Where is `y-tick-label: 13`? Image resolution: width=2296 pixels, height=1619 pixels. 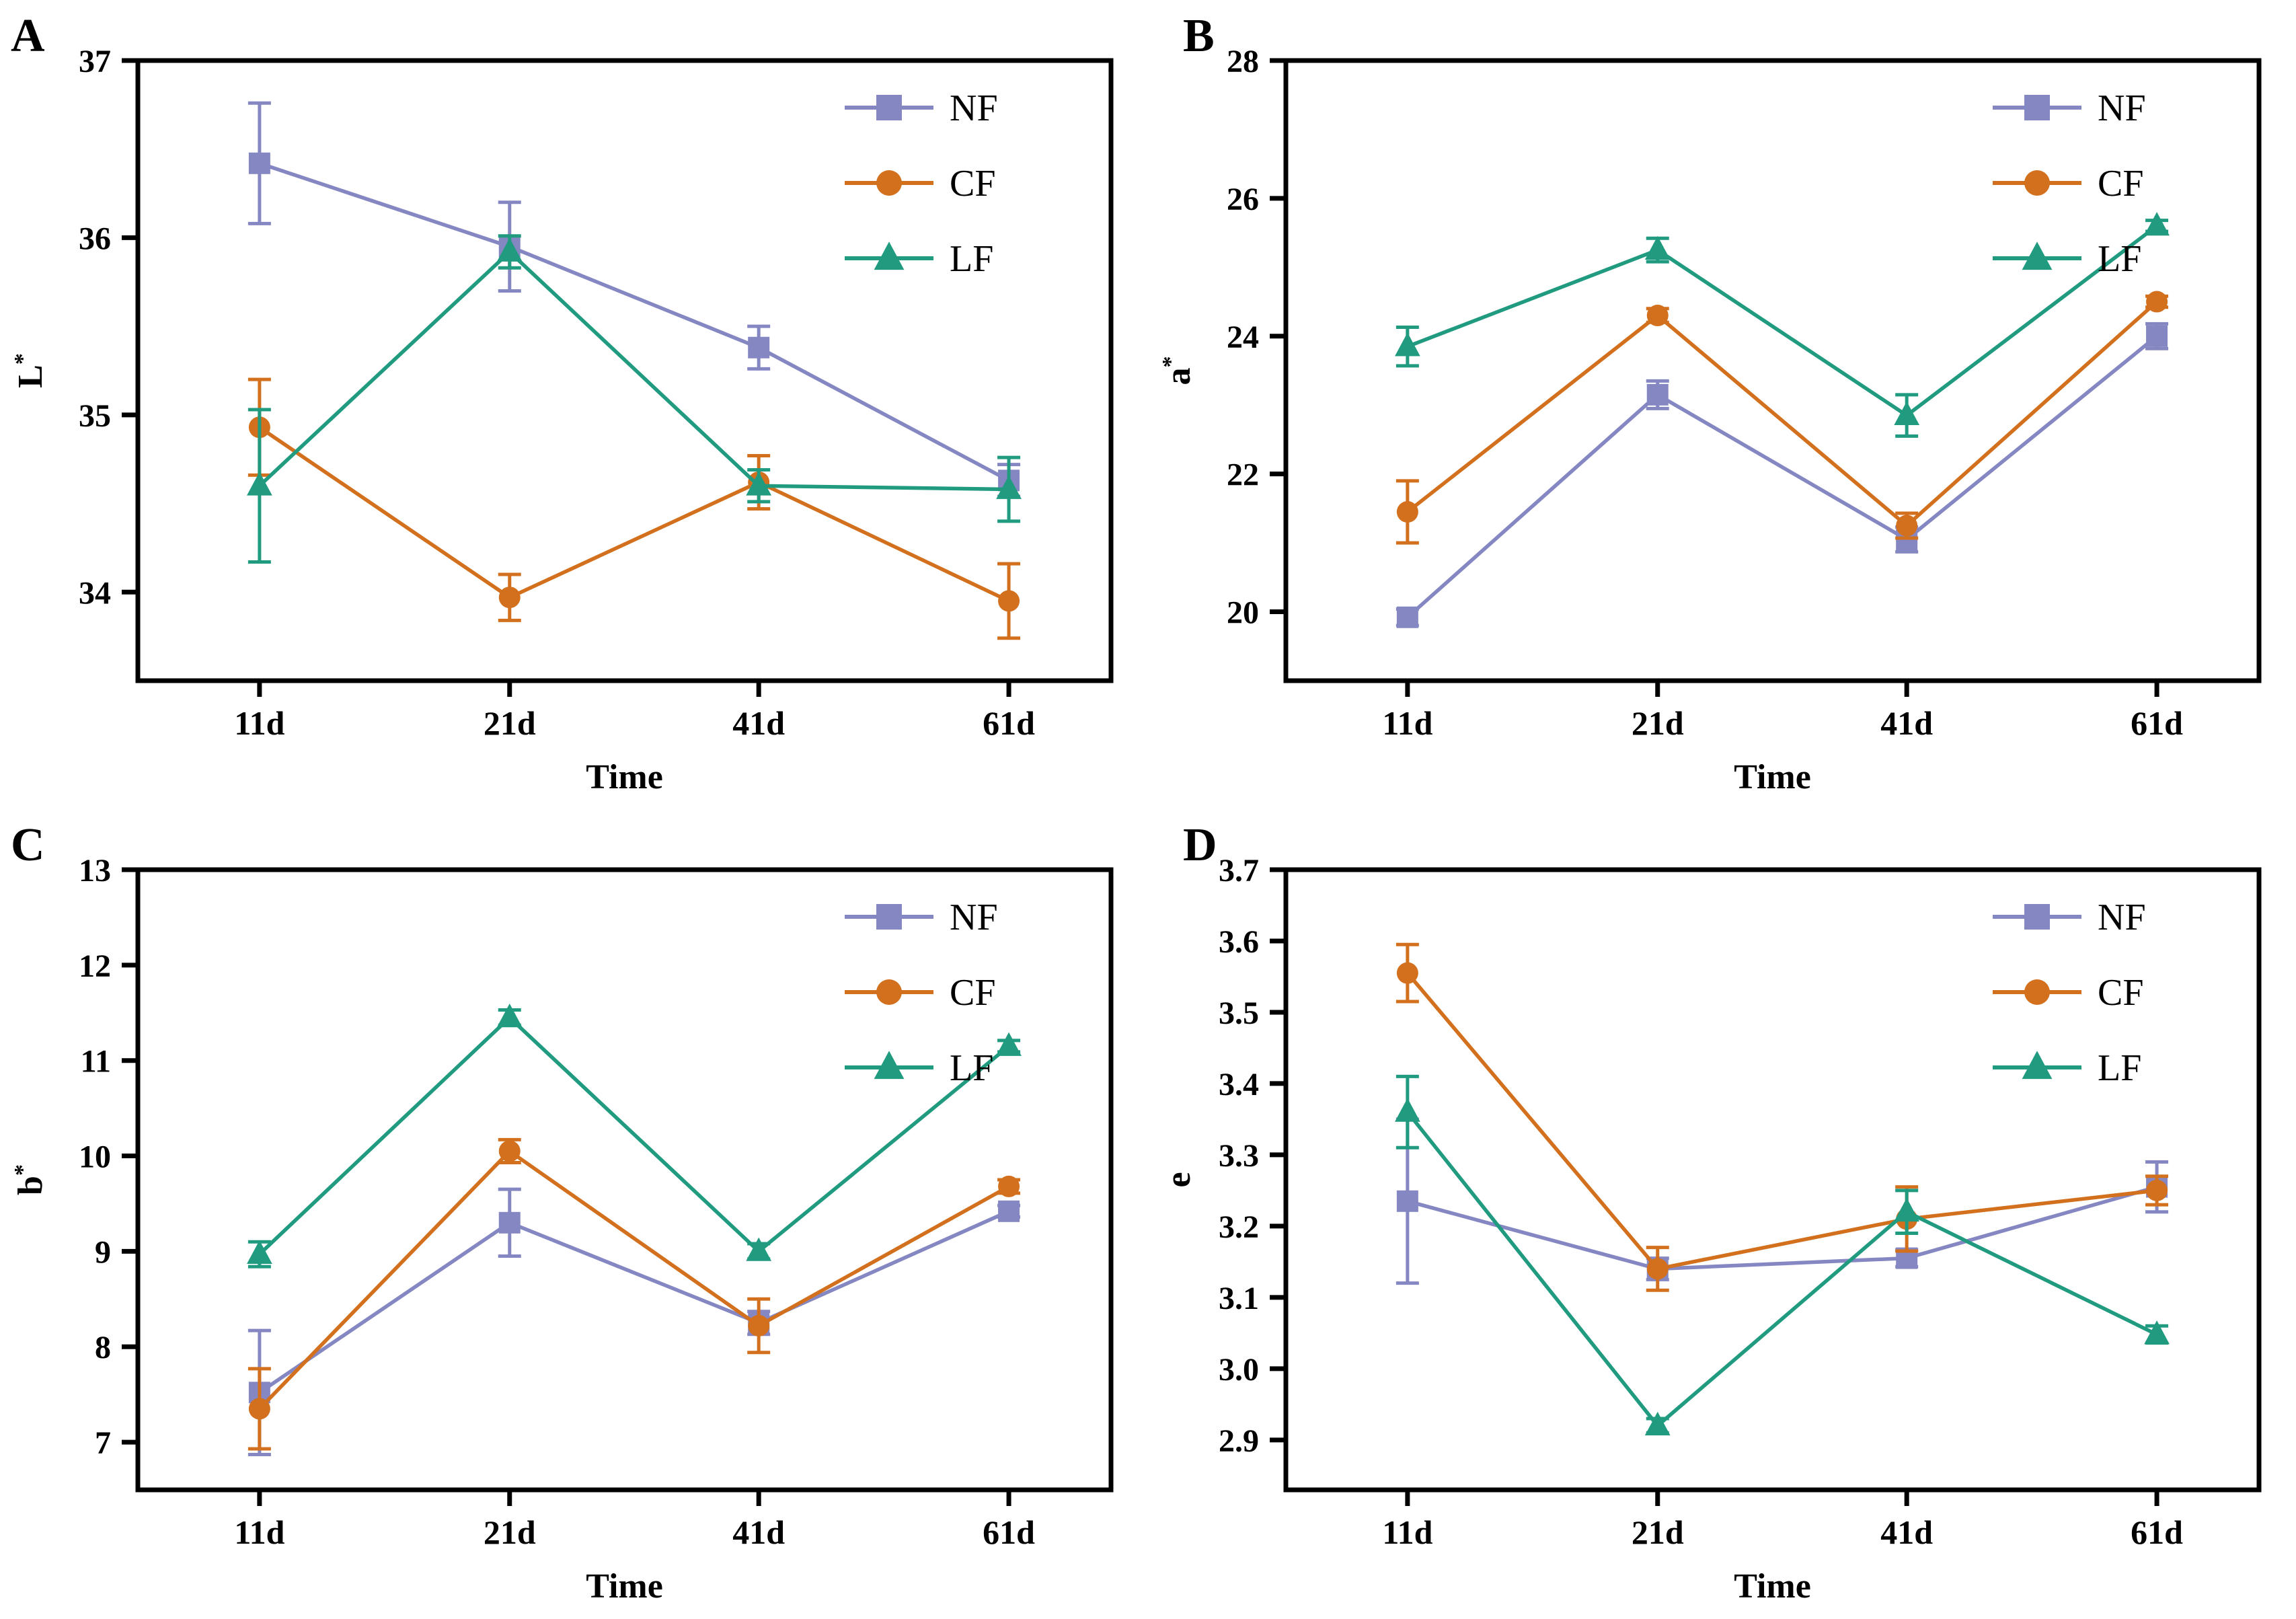 y-tick-label: 13 is located at coordinates (95, 871).